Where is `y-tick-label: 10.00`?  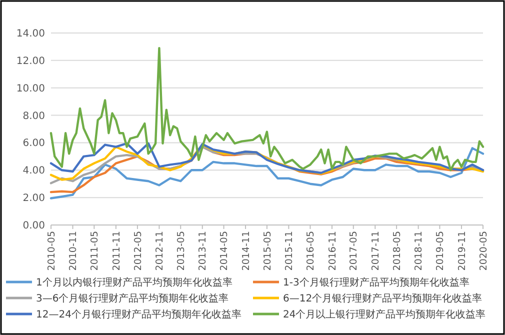
y-tick-label: 10.00 is located at coordinates (30, 88).